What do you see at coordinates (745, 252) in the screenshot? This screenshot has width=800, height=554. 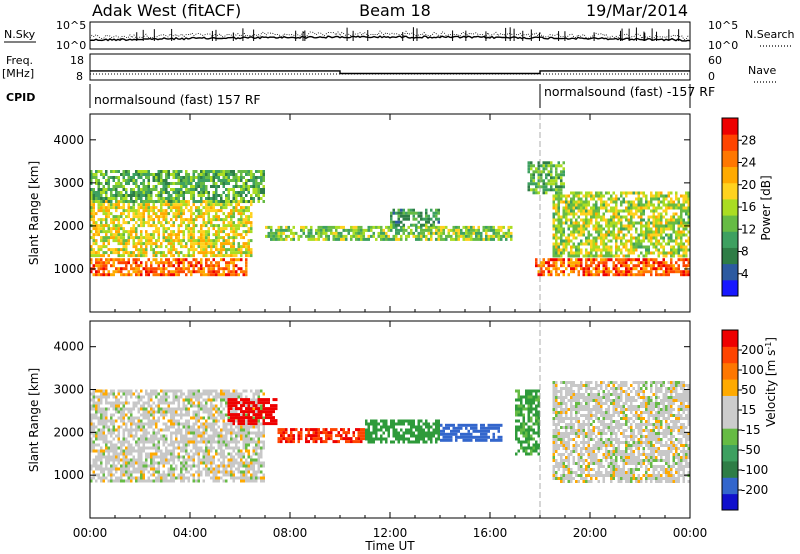 I see `colorbar-tick-label: 8` at bounding box center [745, 252].